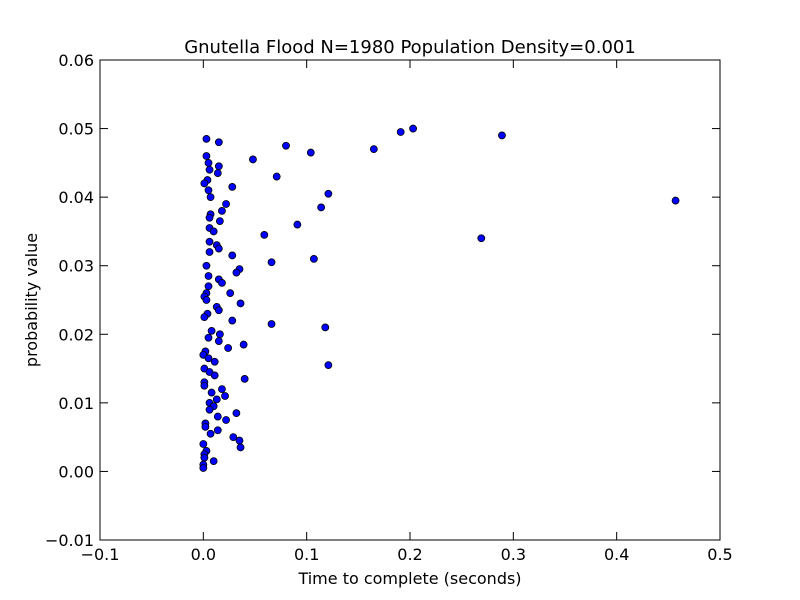 The width and height of the screenshot is (800, 600). Describe the element at coordinates (616, 554) in the screenshot. I see `x-tick-label: 0.4` at that location.